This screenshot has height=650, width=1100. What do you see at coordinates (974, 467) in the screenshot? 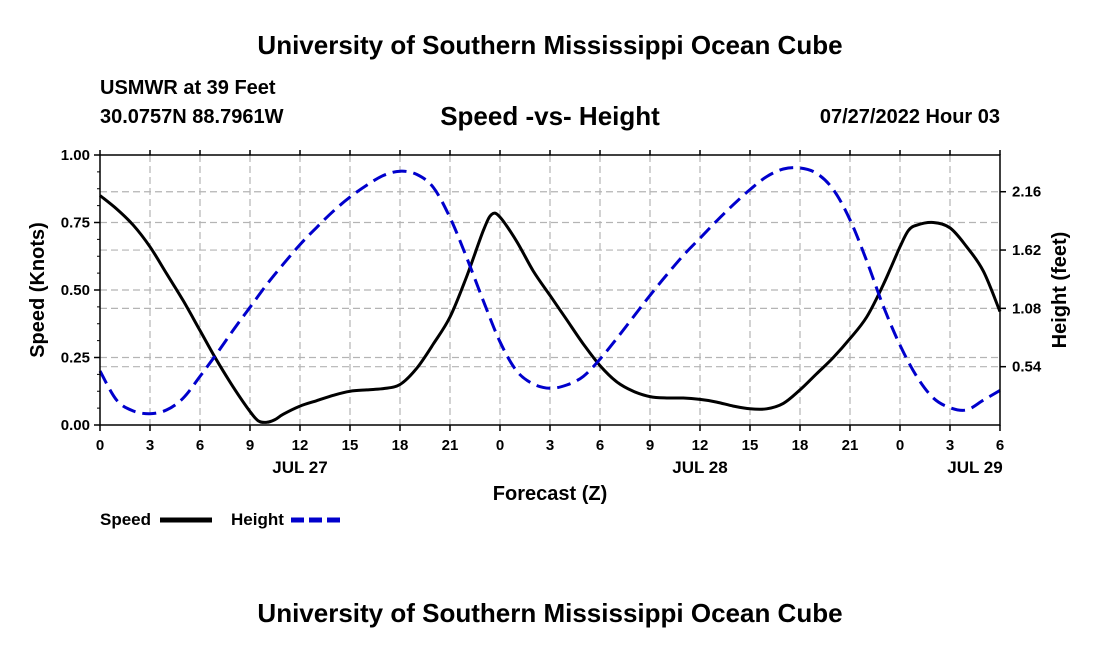
I see `date-label: JUL 29` at bounding box center [974, 467].